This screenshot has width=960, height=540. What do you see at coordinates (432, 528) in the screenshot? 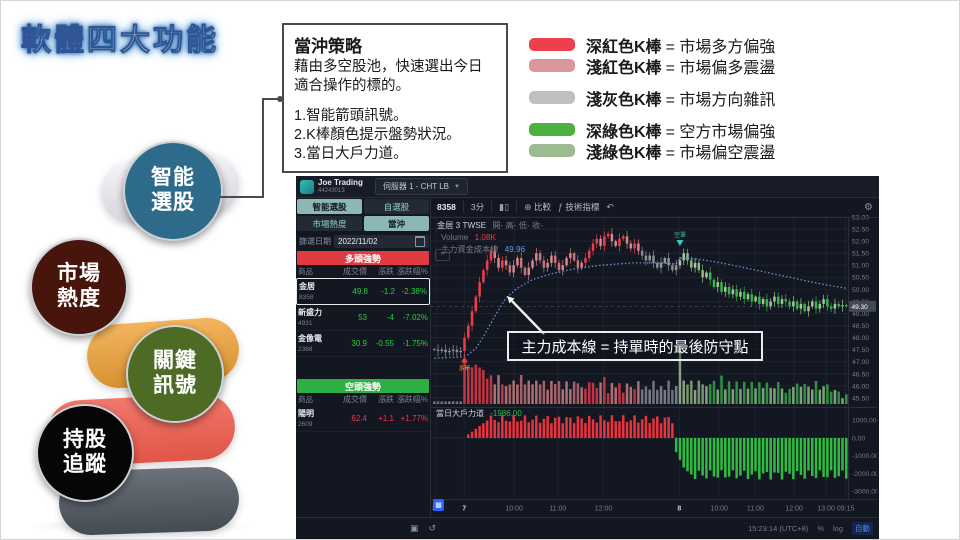
I see `reset-view-icon: ↺` at bounding box center [432, 528].